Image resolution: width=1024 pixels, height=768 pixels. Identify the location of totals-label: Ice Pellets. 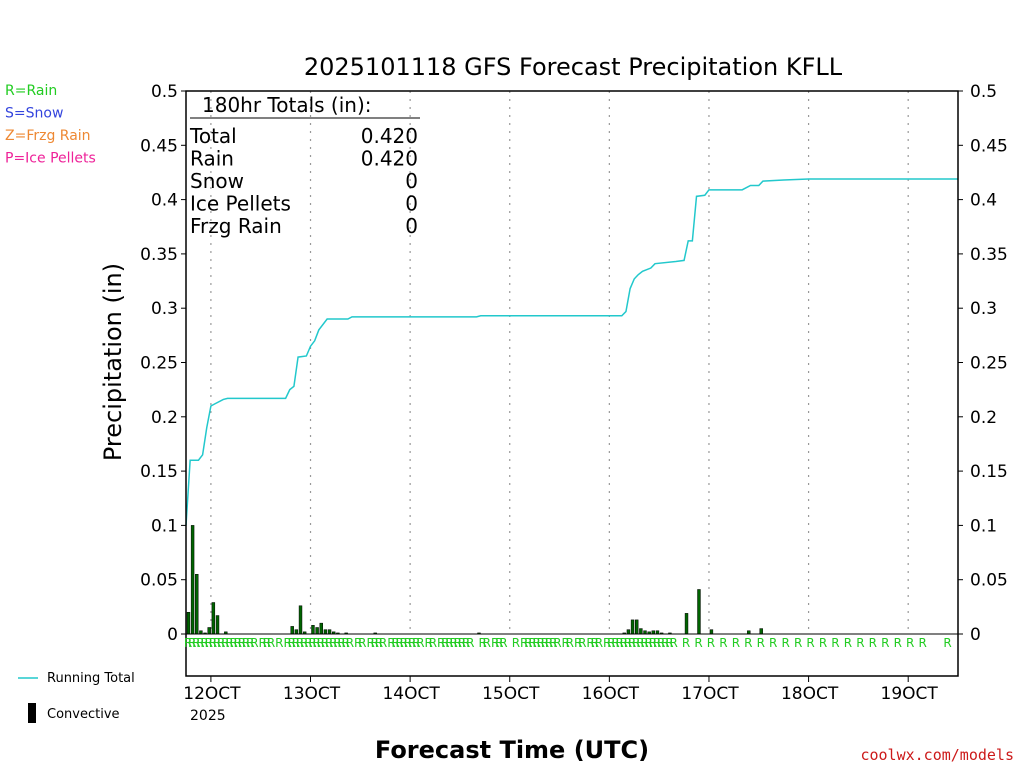
(240, 204).